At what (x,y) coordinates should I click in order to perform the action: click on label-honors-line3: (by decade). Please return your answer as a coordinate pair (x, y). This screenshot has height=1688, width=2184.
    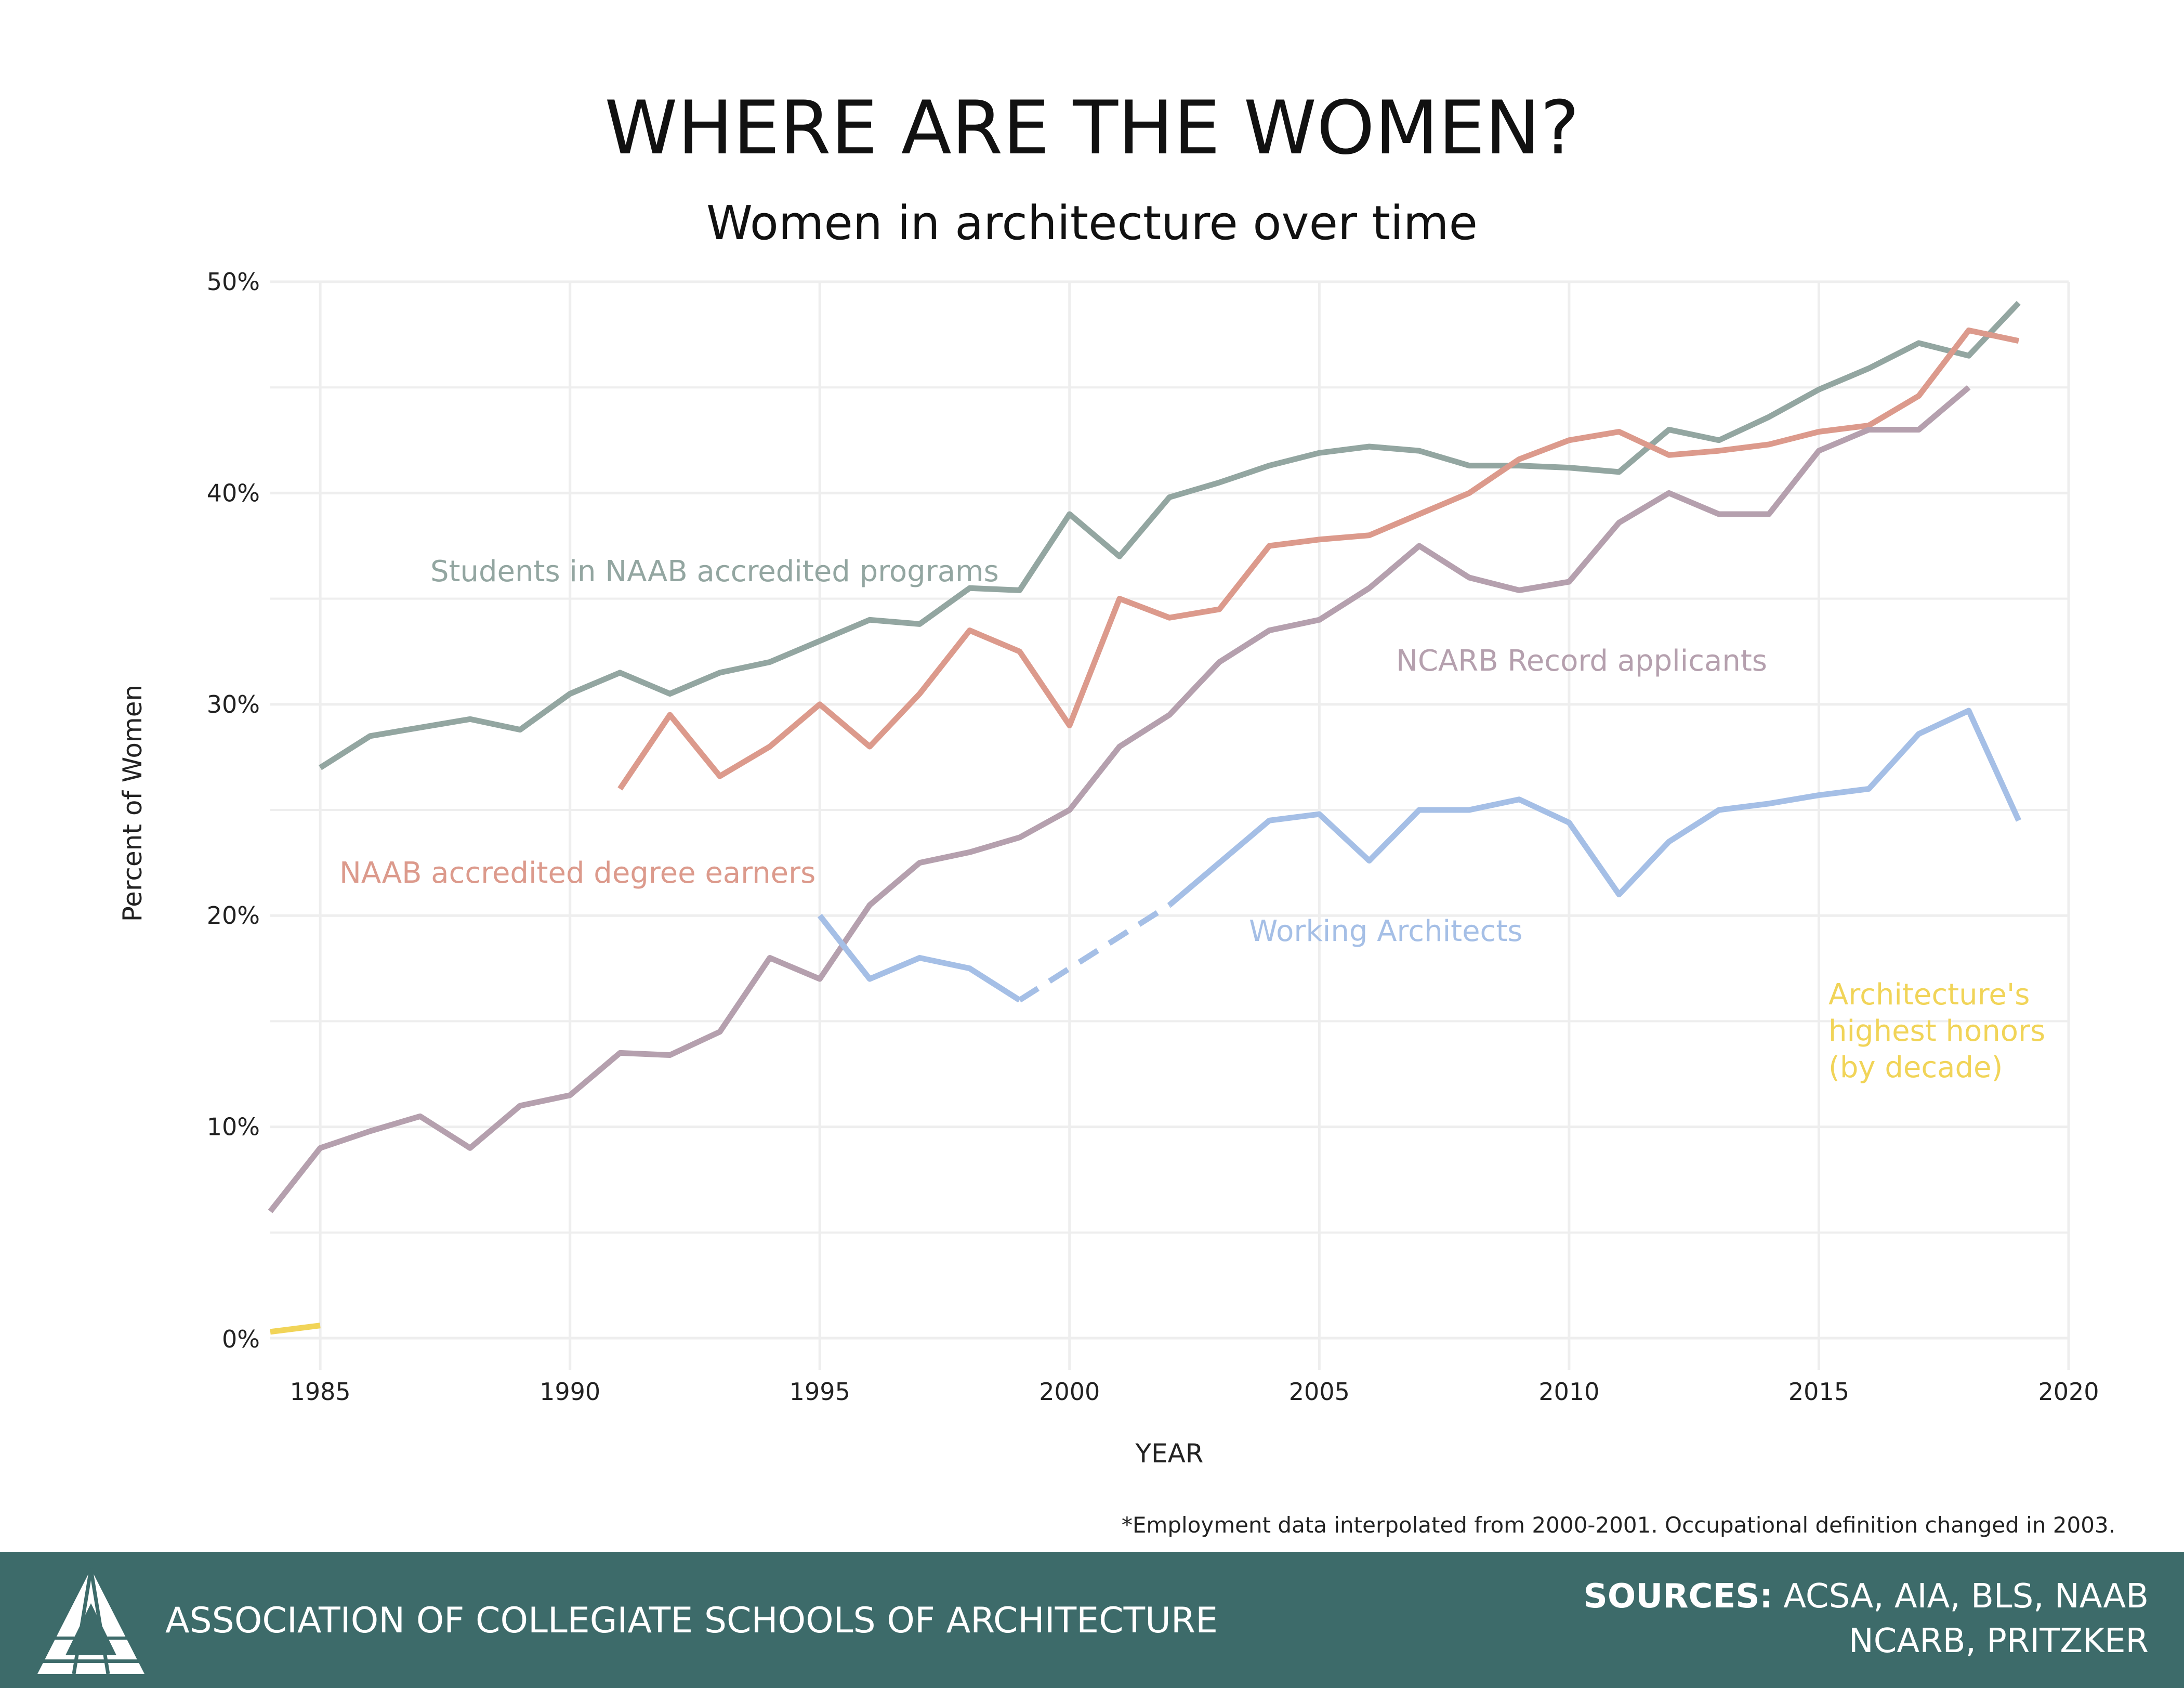
    Looking at the image, I should click on (1915, 1067).